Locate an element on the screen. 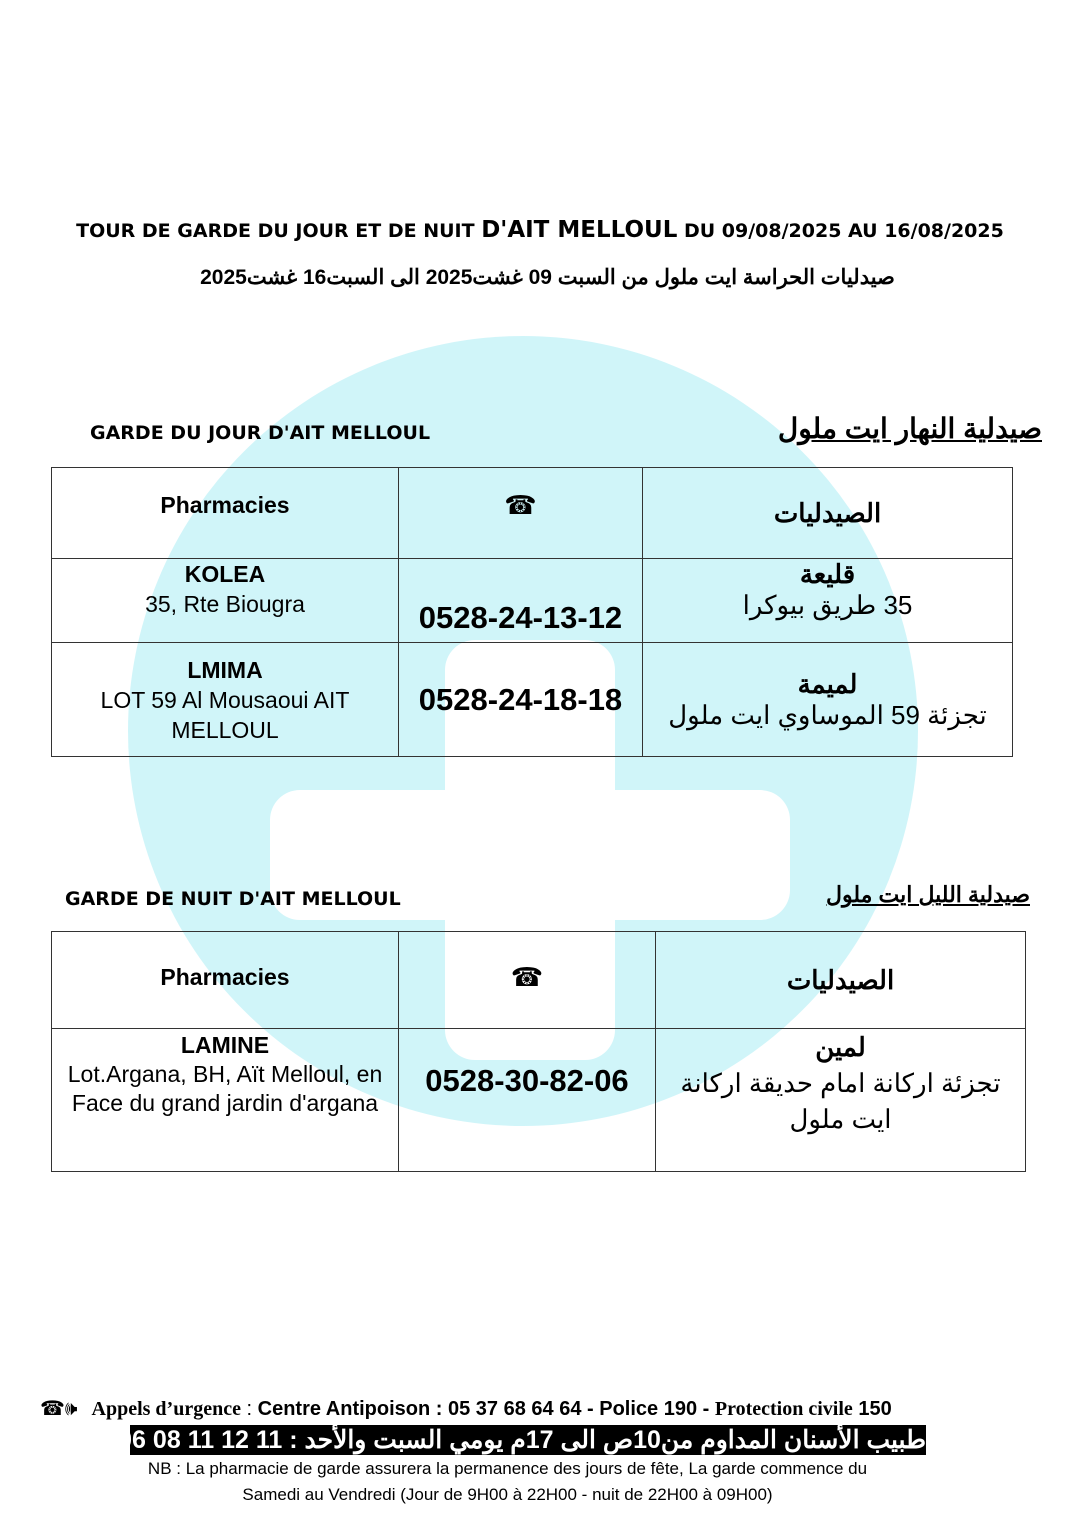 The image size is (1080, 1528). protection-number: 150 is located at coordinates (872, 1409).